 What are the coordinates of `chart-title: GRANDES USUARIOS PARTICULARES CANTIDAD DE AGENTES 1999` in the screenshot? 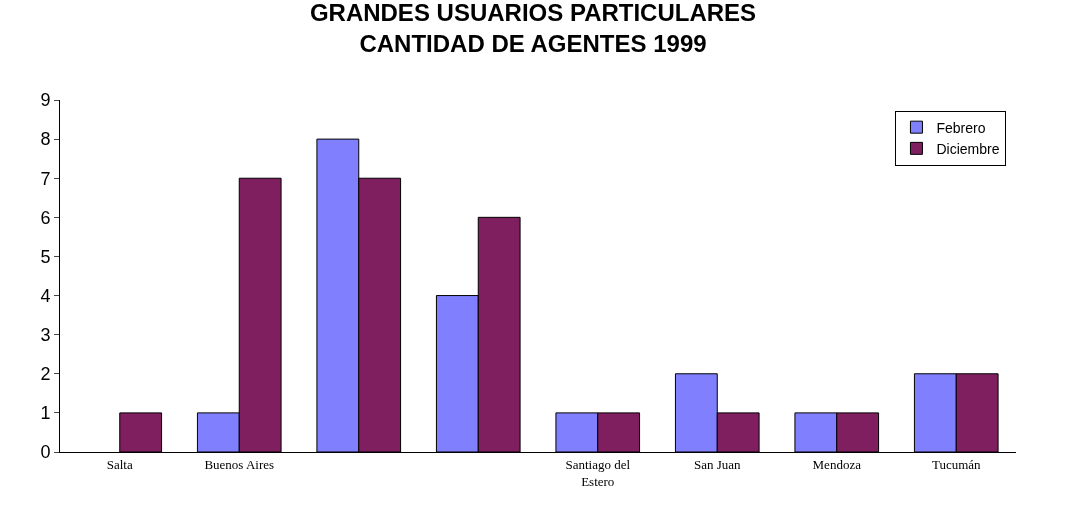 It's located at (533, 29).